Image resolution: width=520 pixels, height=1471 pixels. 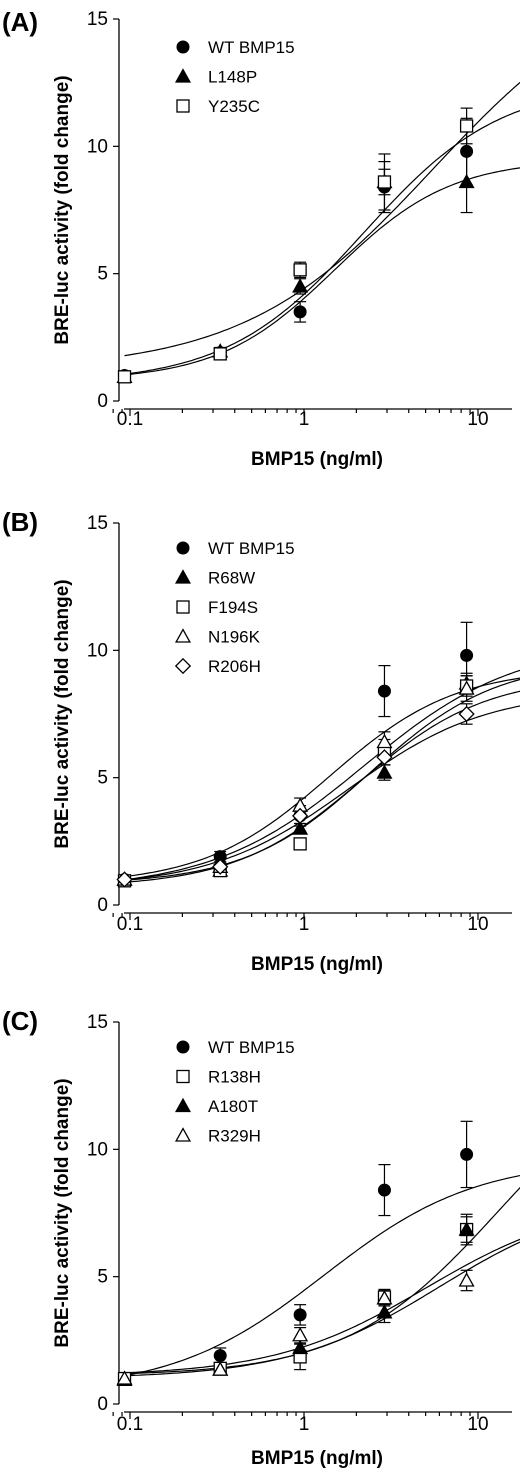 What do you see at coordinates (234, 666) in the screenshot?
I see `legend-label: R206H` at bounding box center [234, 666].